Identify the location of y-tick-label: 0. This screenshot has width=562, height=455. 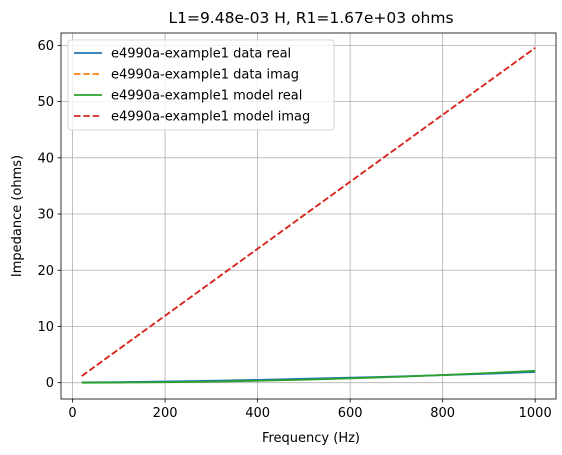
(50, 383).